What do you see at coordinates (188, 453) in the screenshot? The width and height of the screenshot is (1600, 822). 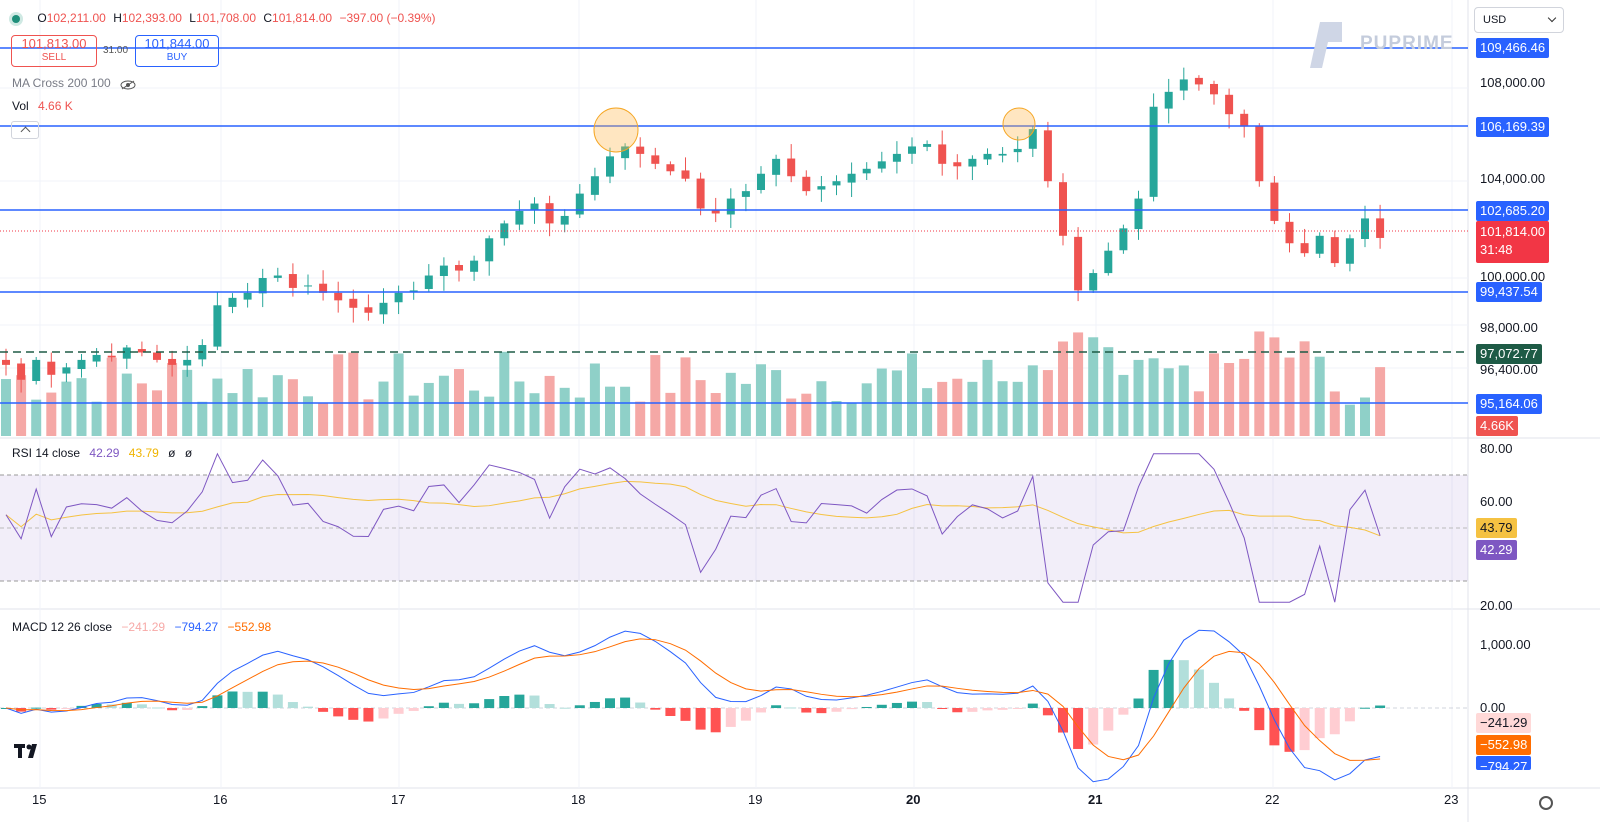 I see `rsi-extra: ø` at bounding box center [188, 453].